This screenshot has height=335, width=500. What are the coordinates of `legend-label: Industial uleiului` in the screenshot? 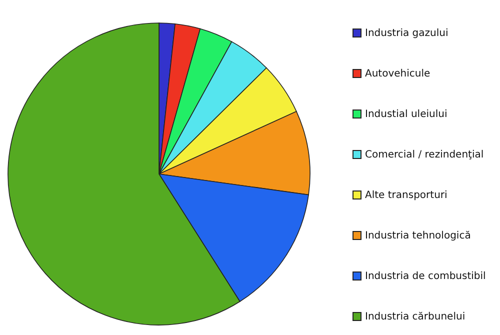 It's located at (406, 114).